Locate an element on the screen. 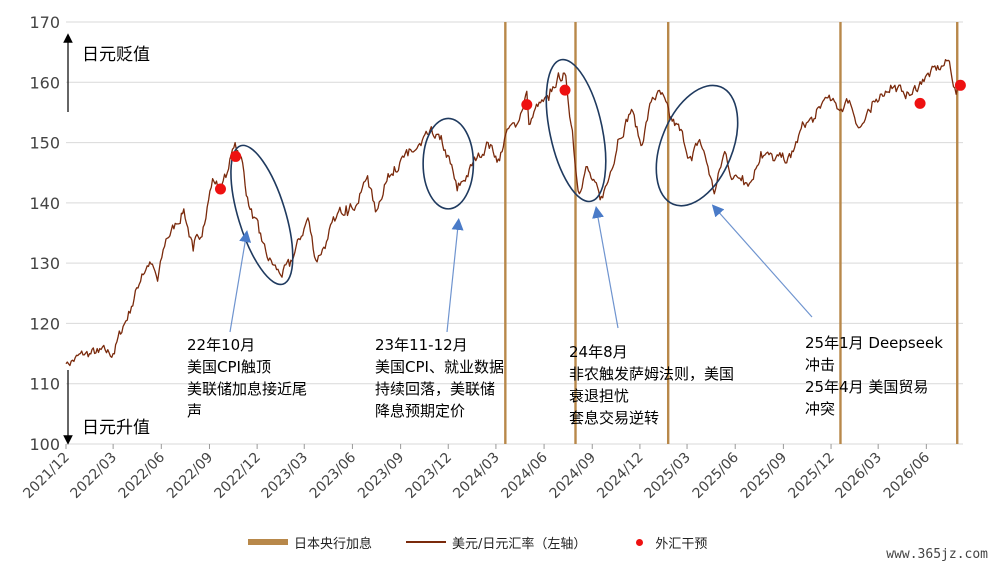 The image size is (996, 568). y-tick-label: 140 is located at coordinates (44, 203).